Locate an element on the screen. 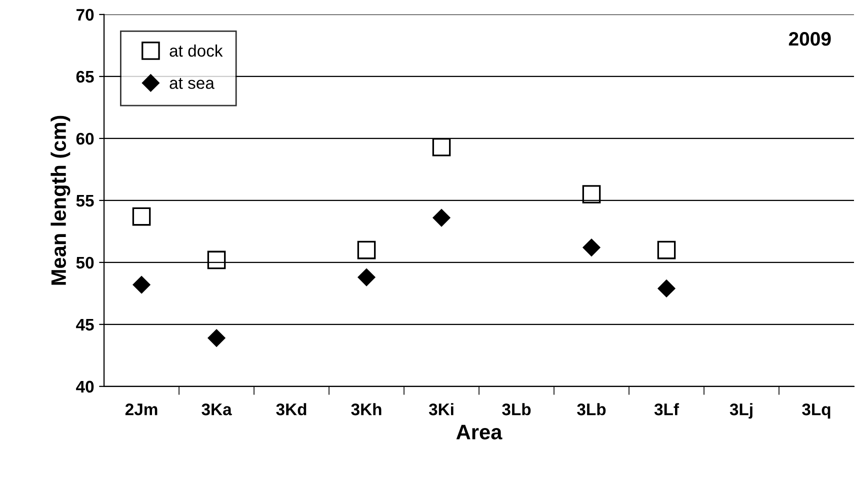 This screenshot has height=483, width=867. legend-label: at sea is located at coordinates (192, 83).